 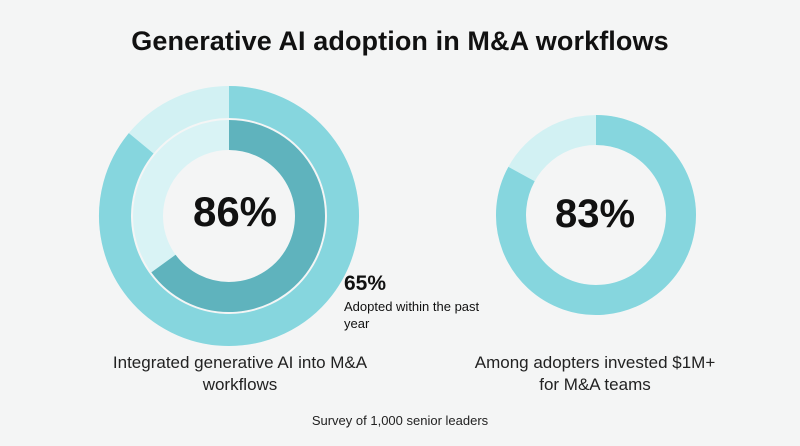 I want to click on recent-adoption-label: Adopted within the past year, so click(x=412, y=315).